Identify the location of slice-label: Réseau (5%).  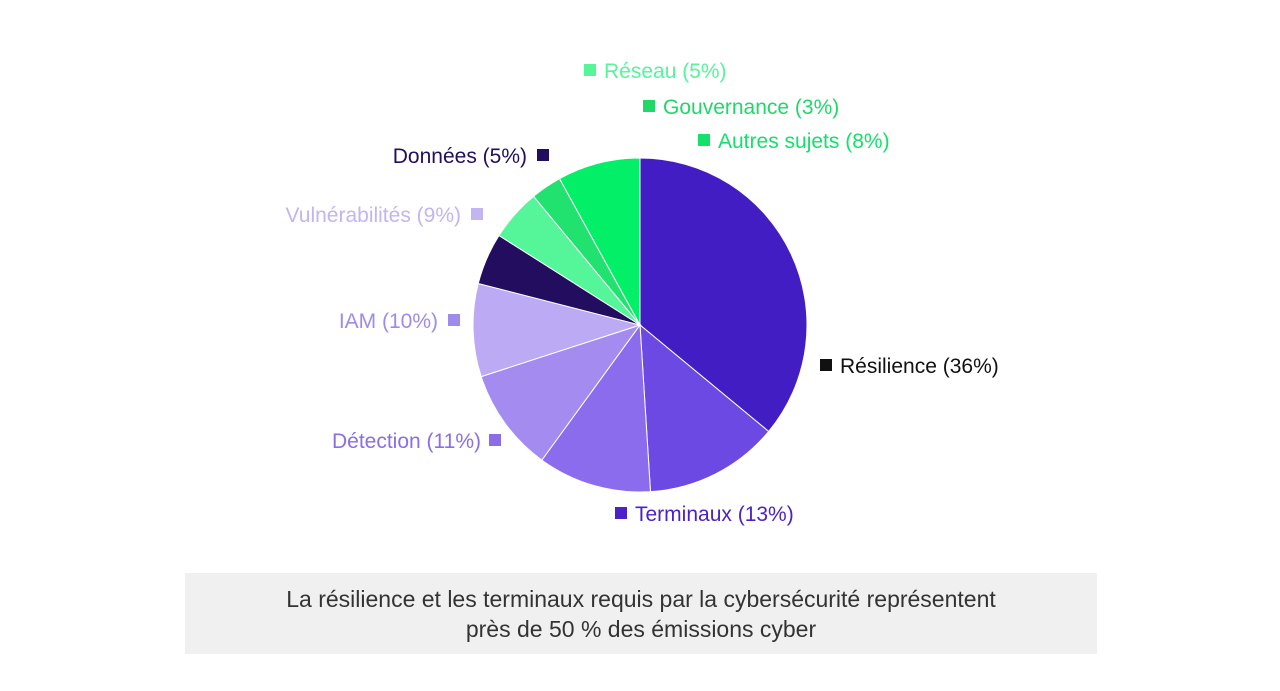
(665, 71).